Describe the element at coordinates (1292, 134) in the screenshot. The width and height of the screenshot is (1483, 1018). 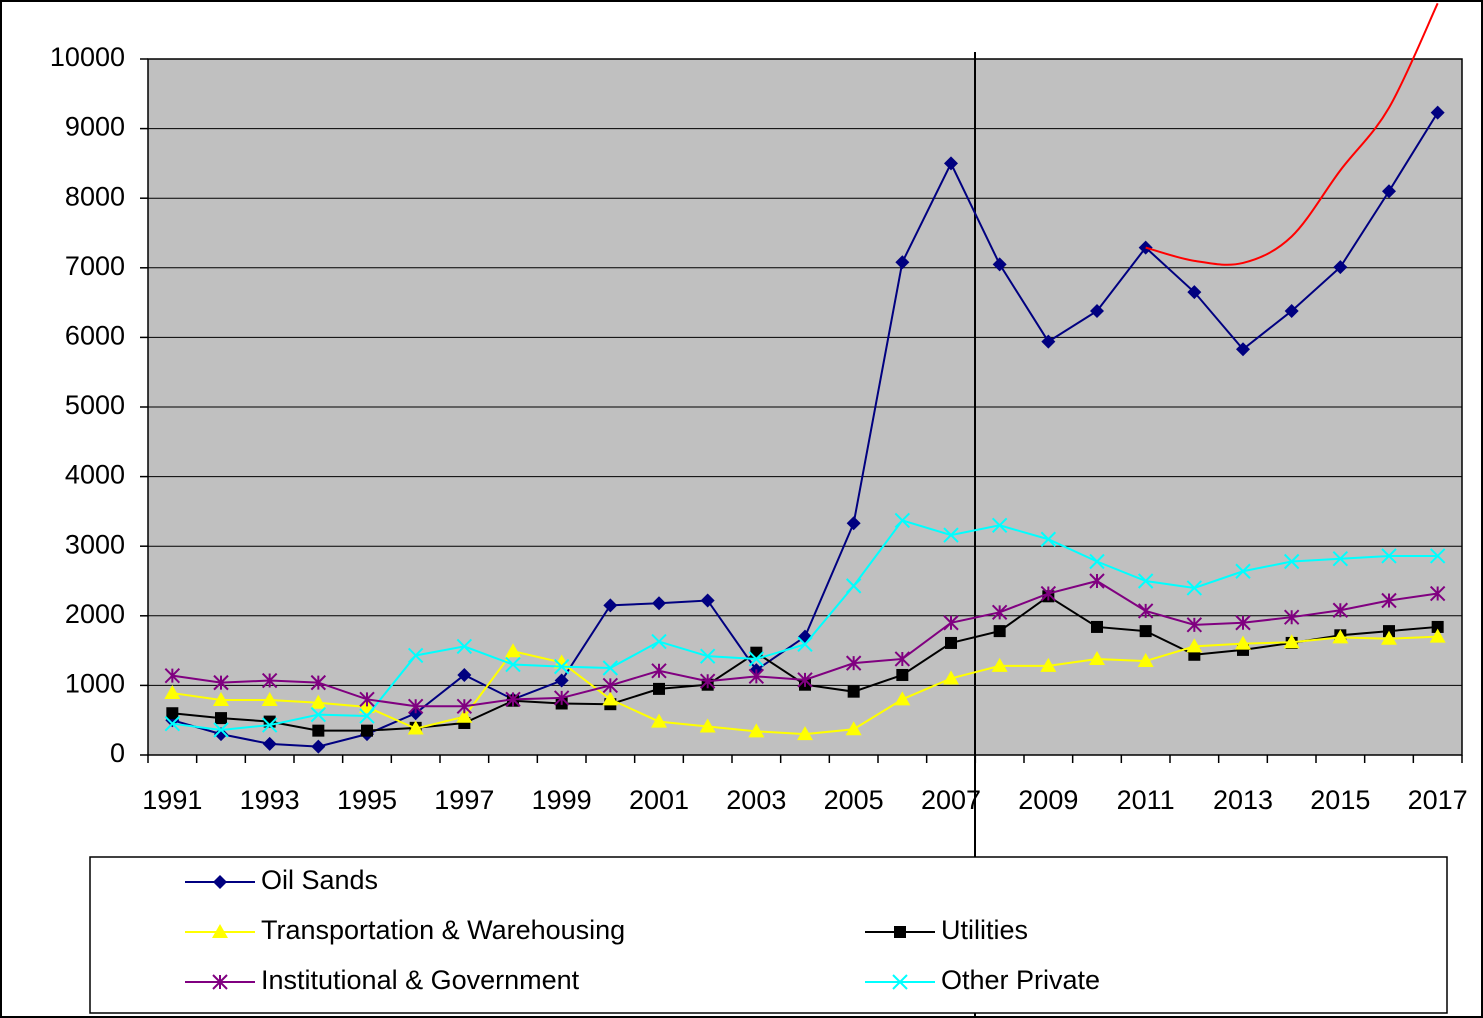
I see `series-line` at that location.